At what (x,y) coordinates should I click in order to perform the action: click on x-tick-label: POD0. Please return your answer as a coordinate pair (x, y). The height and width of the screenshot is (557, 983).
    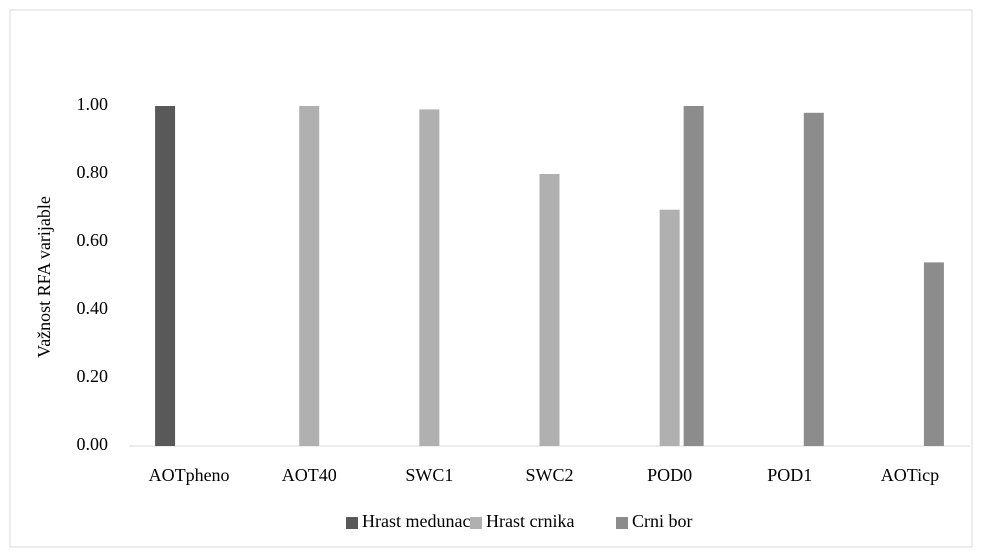
    Looking at the image, I should click on (669, 475).